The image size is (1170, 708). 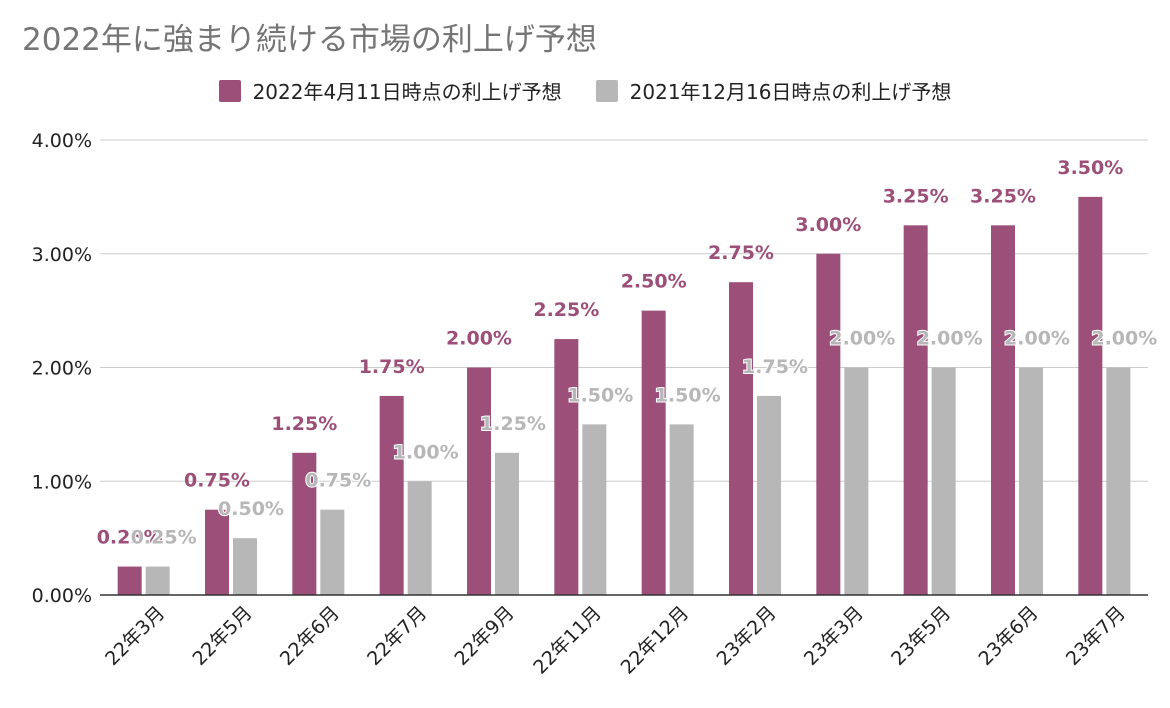 I want to click on y-tick-label: 1.00%, so click(x=62, y=482).